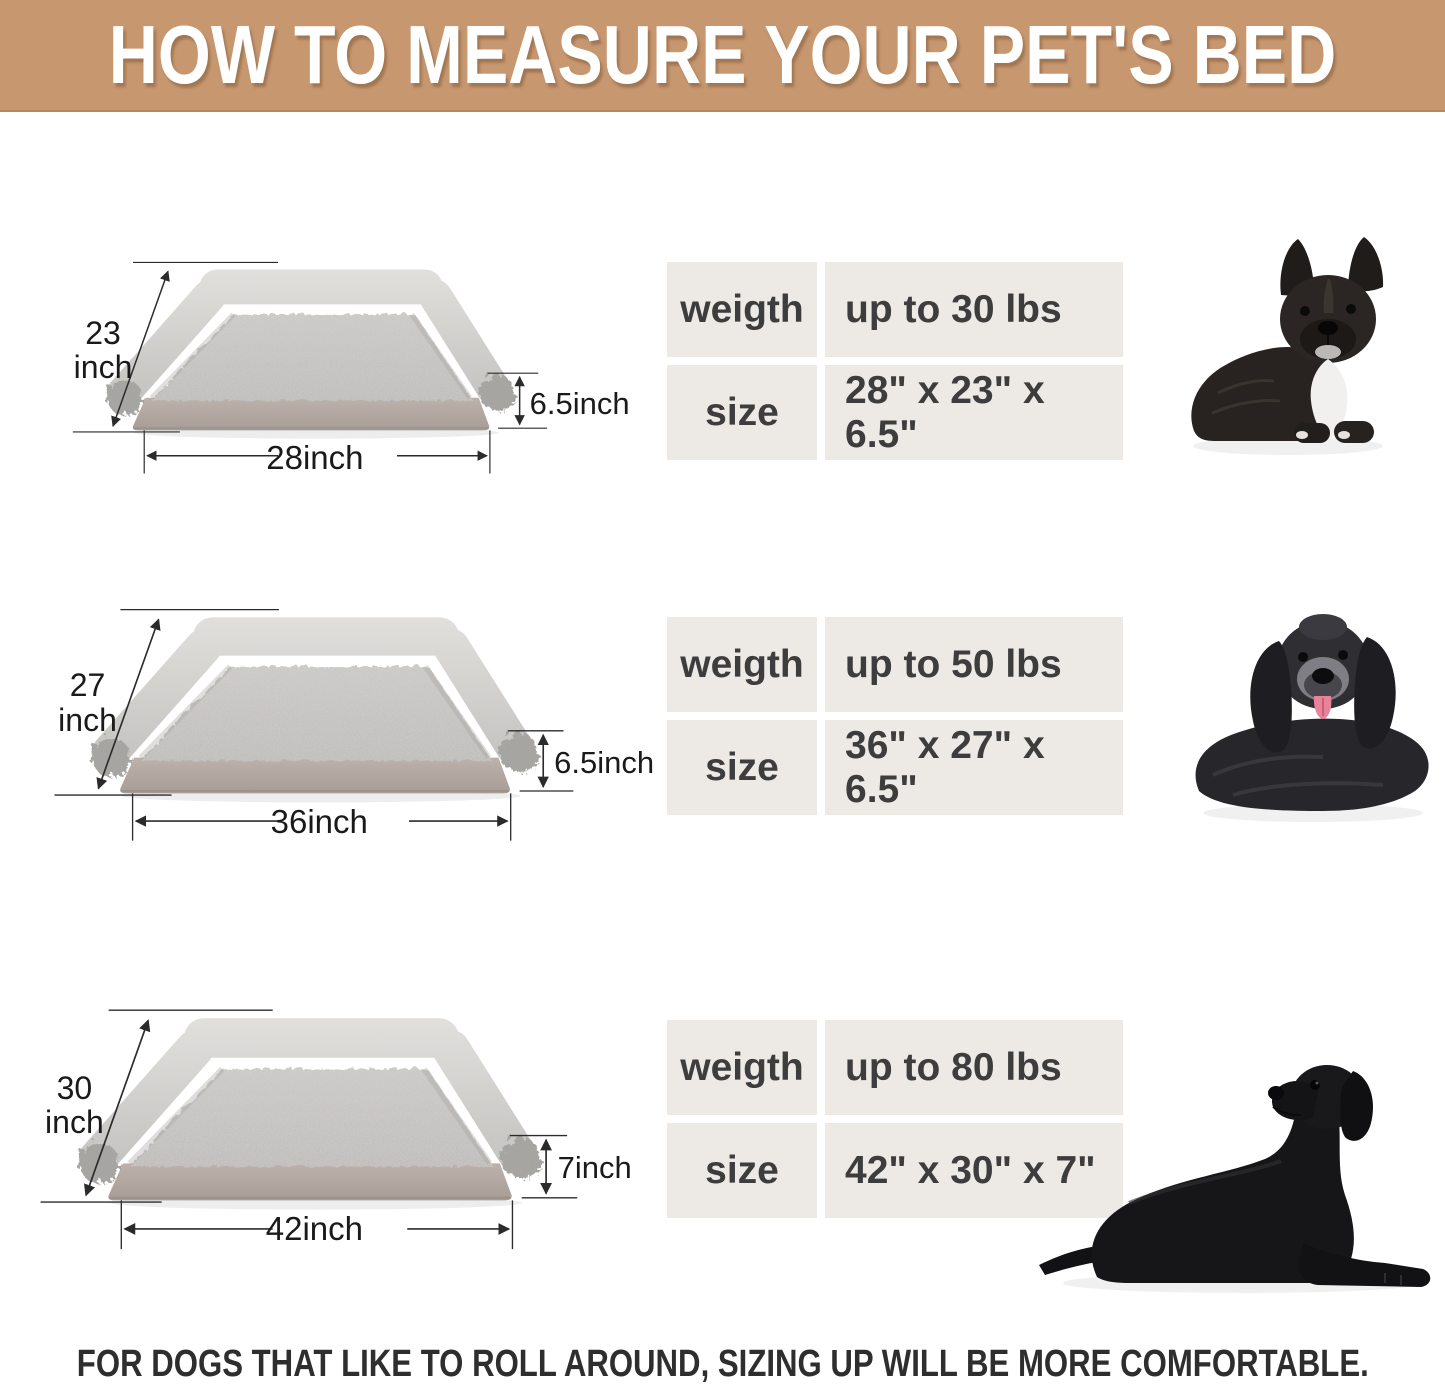 The image size is (1445, 1398). Describe the element at coordinates (974, 412) in the screenshot. I see `size-value: 28" x 23" x 6.5"` at that location.